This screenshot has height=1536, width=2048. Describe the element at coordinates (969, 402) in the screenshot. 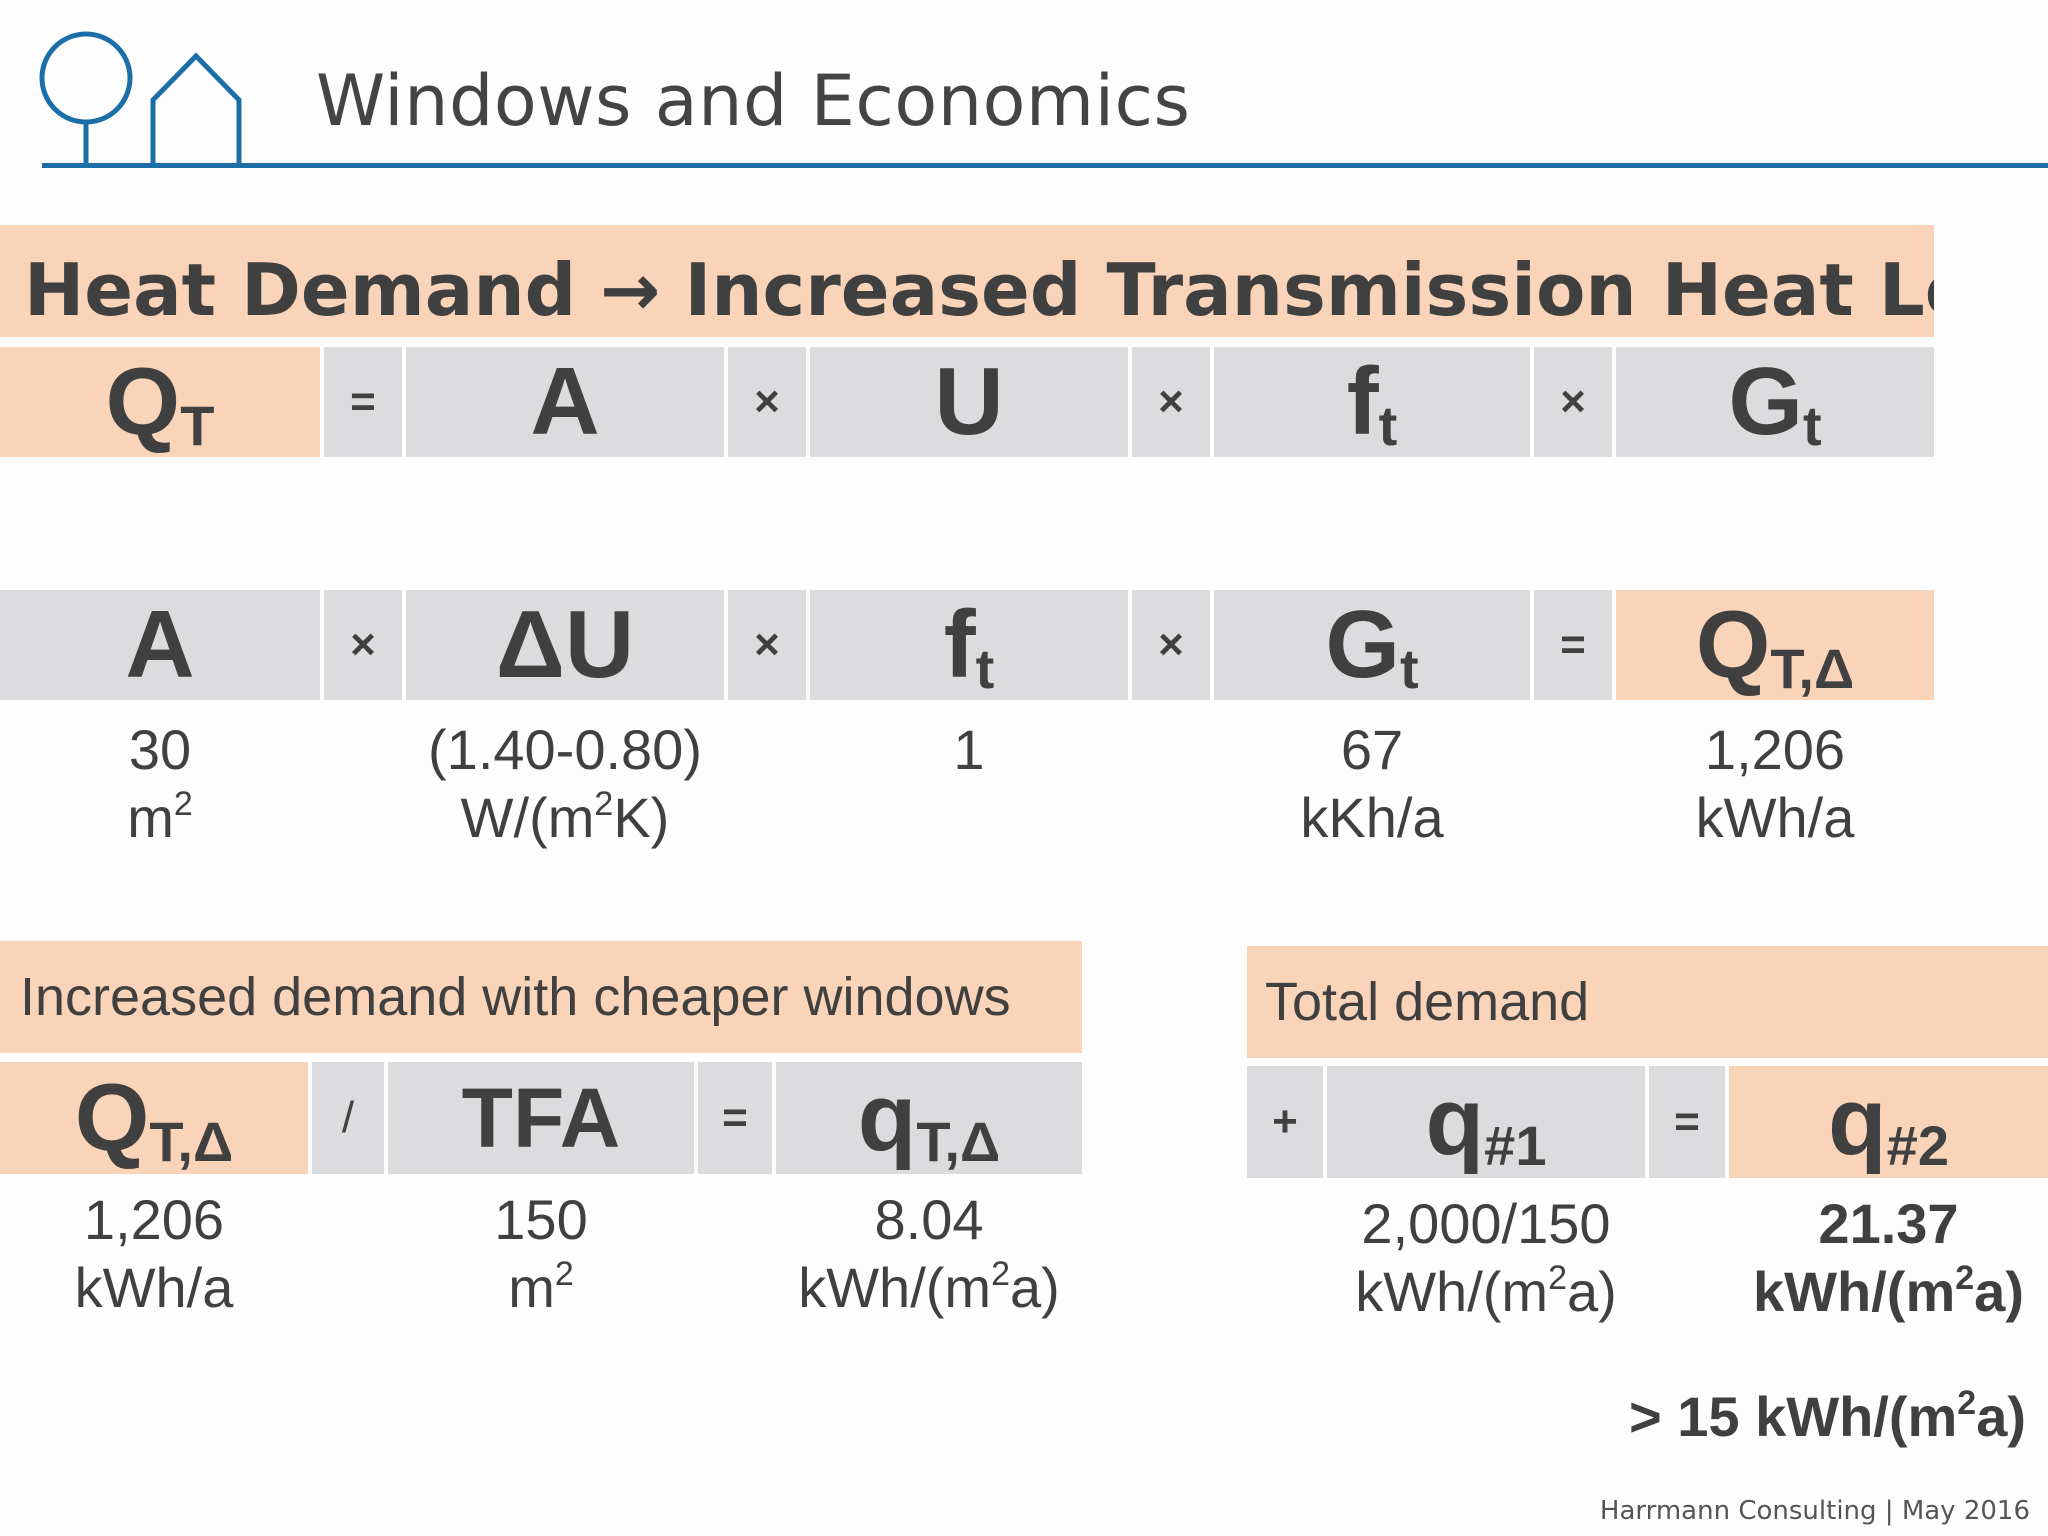

I see `formula-u-cell: U` at that location.